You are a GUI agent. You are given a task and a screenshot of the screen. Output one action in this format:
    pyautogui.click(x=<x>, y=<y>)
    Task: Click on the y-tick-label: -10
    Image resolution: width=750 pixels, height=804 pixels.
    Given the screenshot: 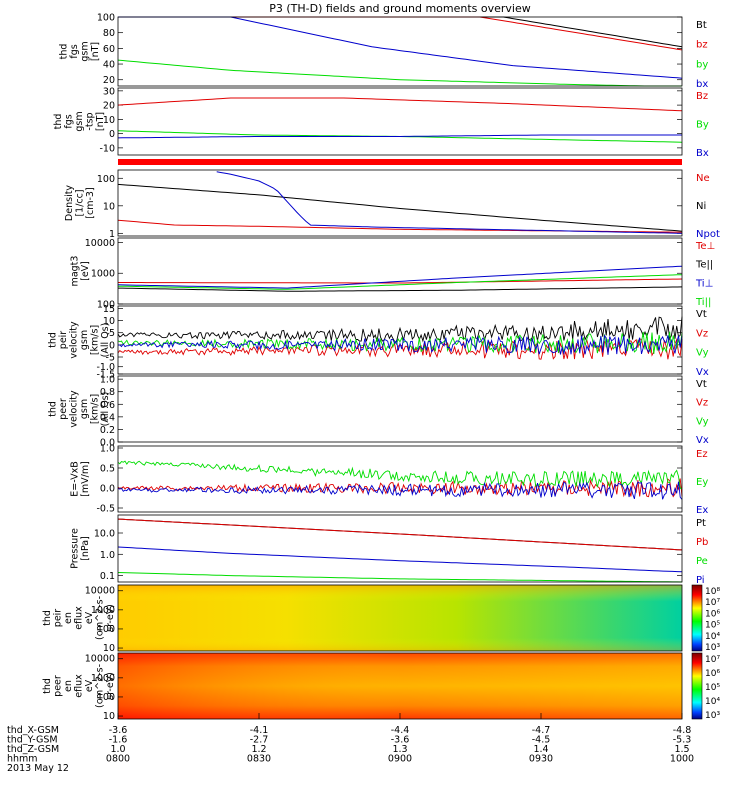 What is the action you would take?
    pyautogui.click(x=107, y=148)
    